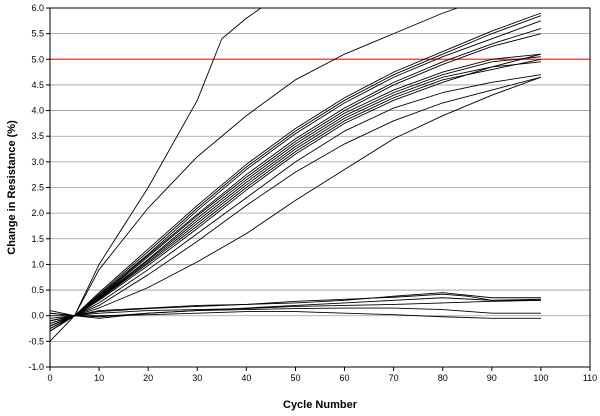 The height and width of the screenshot is (416, 600). What do you see at coordinates (36, 367) in the screenshot?
I see `y-tick-label: -1.0` at bounding box center [36, 367].